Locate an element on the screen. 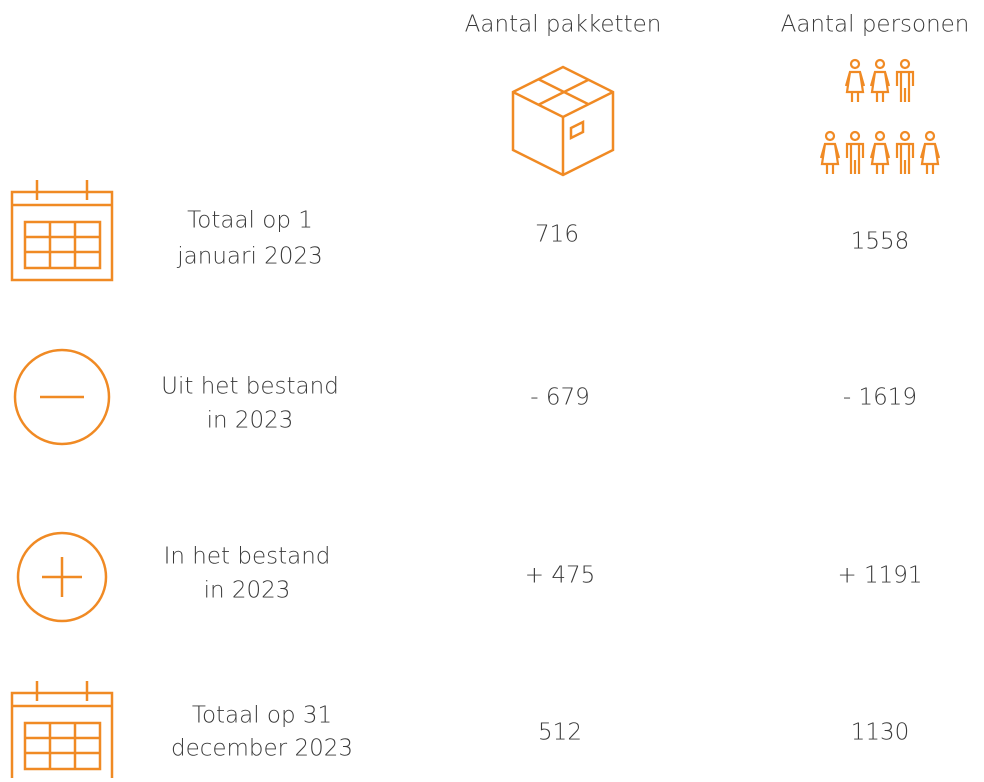  minus-icon is located at coordinates (62, 397).